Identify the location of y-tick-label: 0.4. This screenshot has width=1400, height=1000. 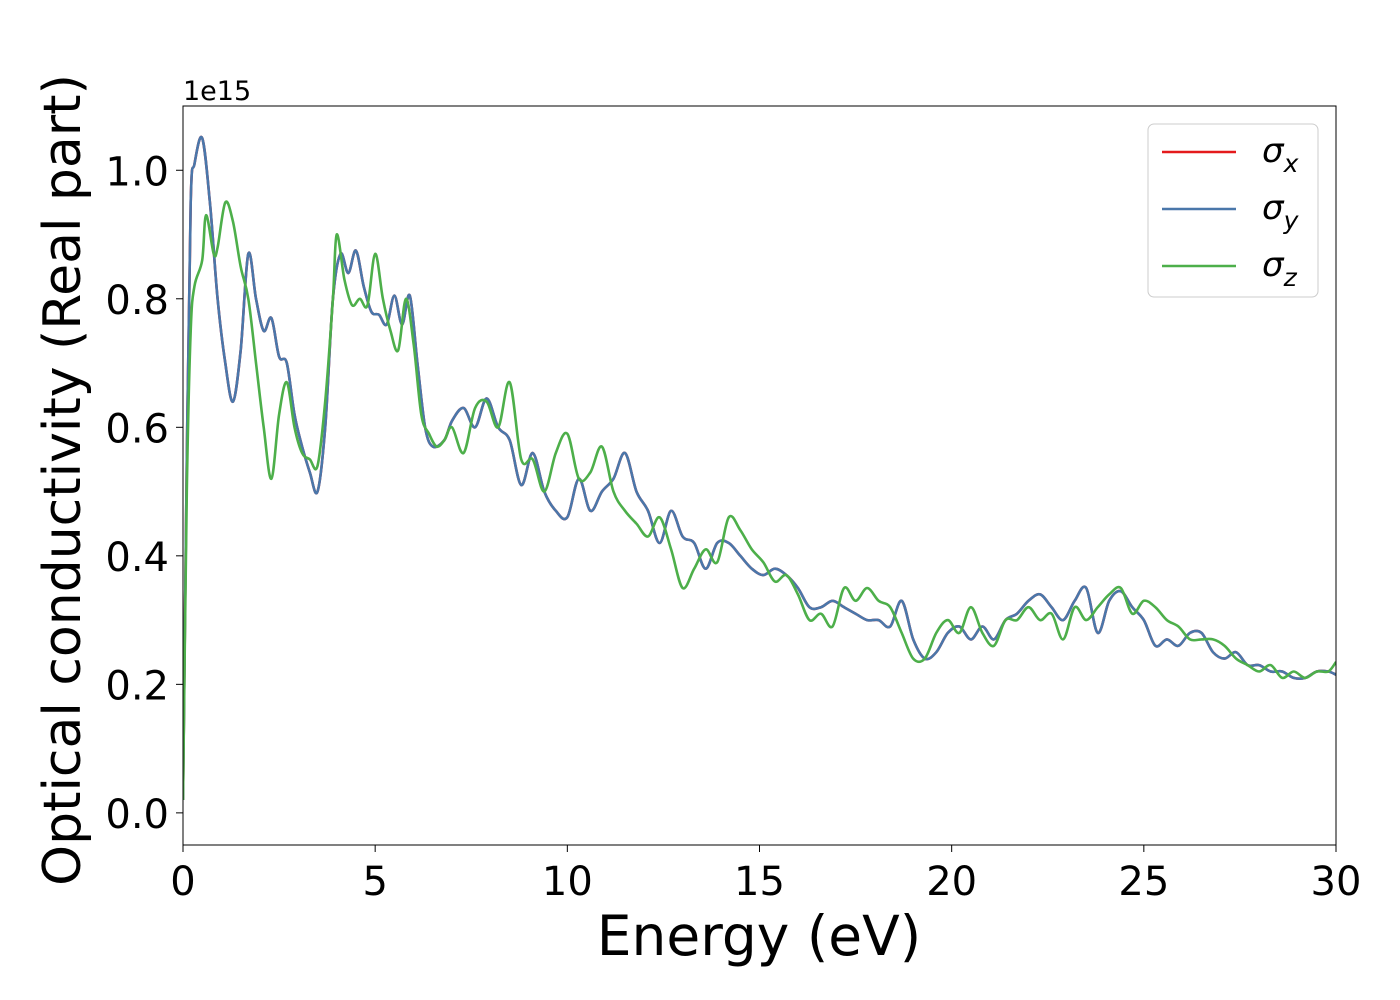
(137, 558).